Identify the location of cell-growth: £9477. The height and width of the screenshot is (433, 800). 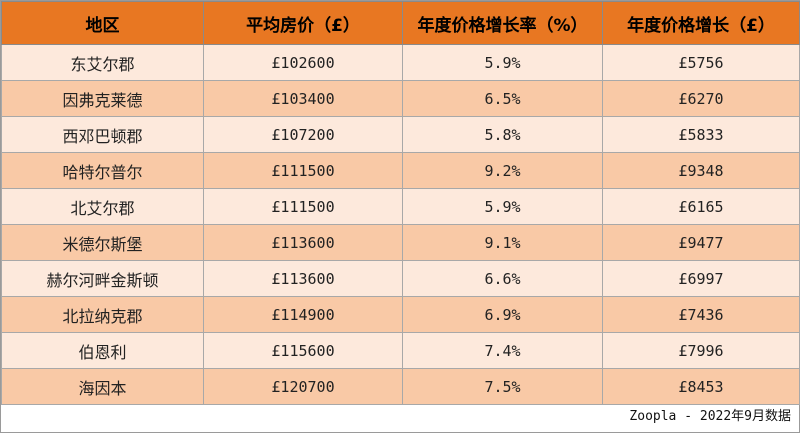
(701, 242).